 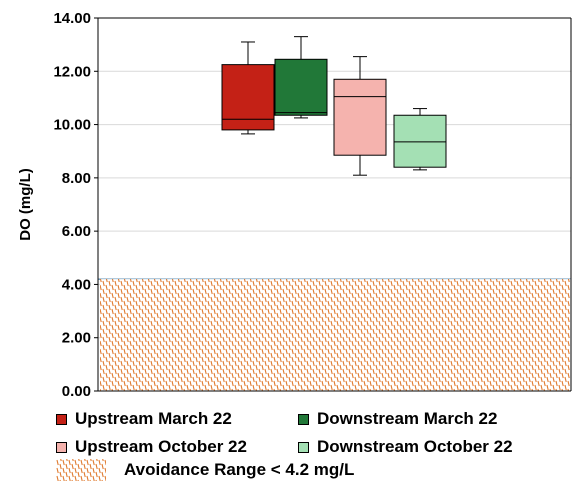 What do you see at coordinates (75, 205) in the screenshot?
I see `y-tick-labels: 0.00 2.00 4.00 6.00 8.00 10.00 12.00 14.00` at bounding box center [75, 205].